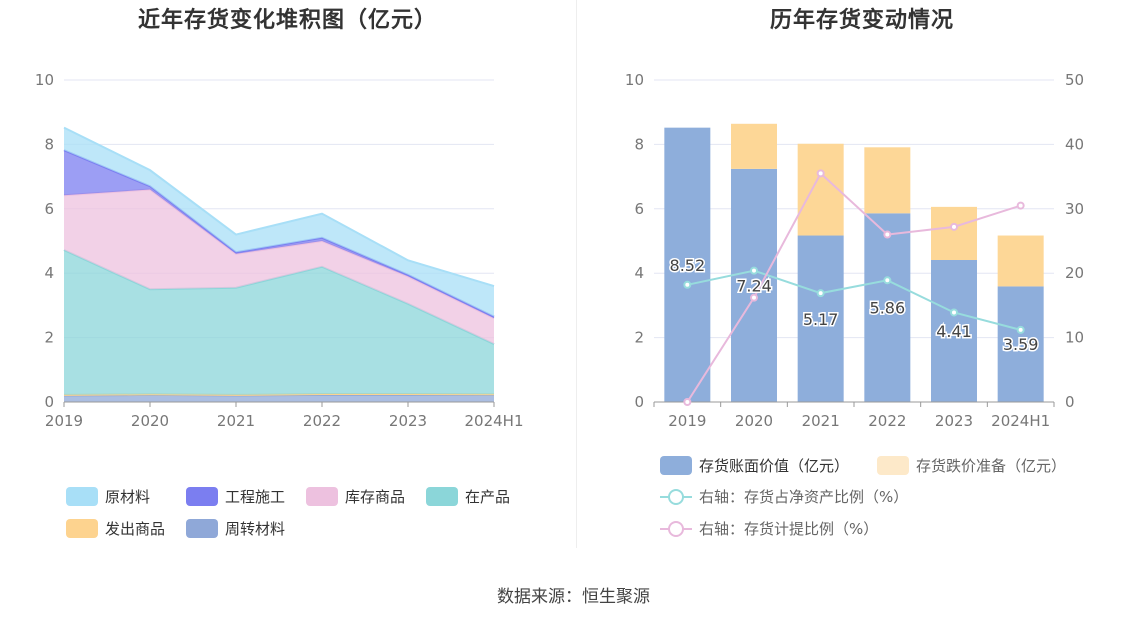  Describe the element at coordinates (820, 293) in the screenshot. I see `point-右轴：存货占净资产比例（%）-2021` at that location.